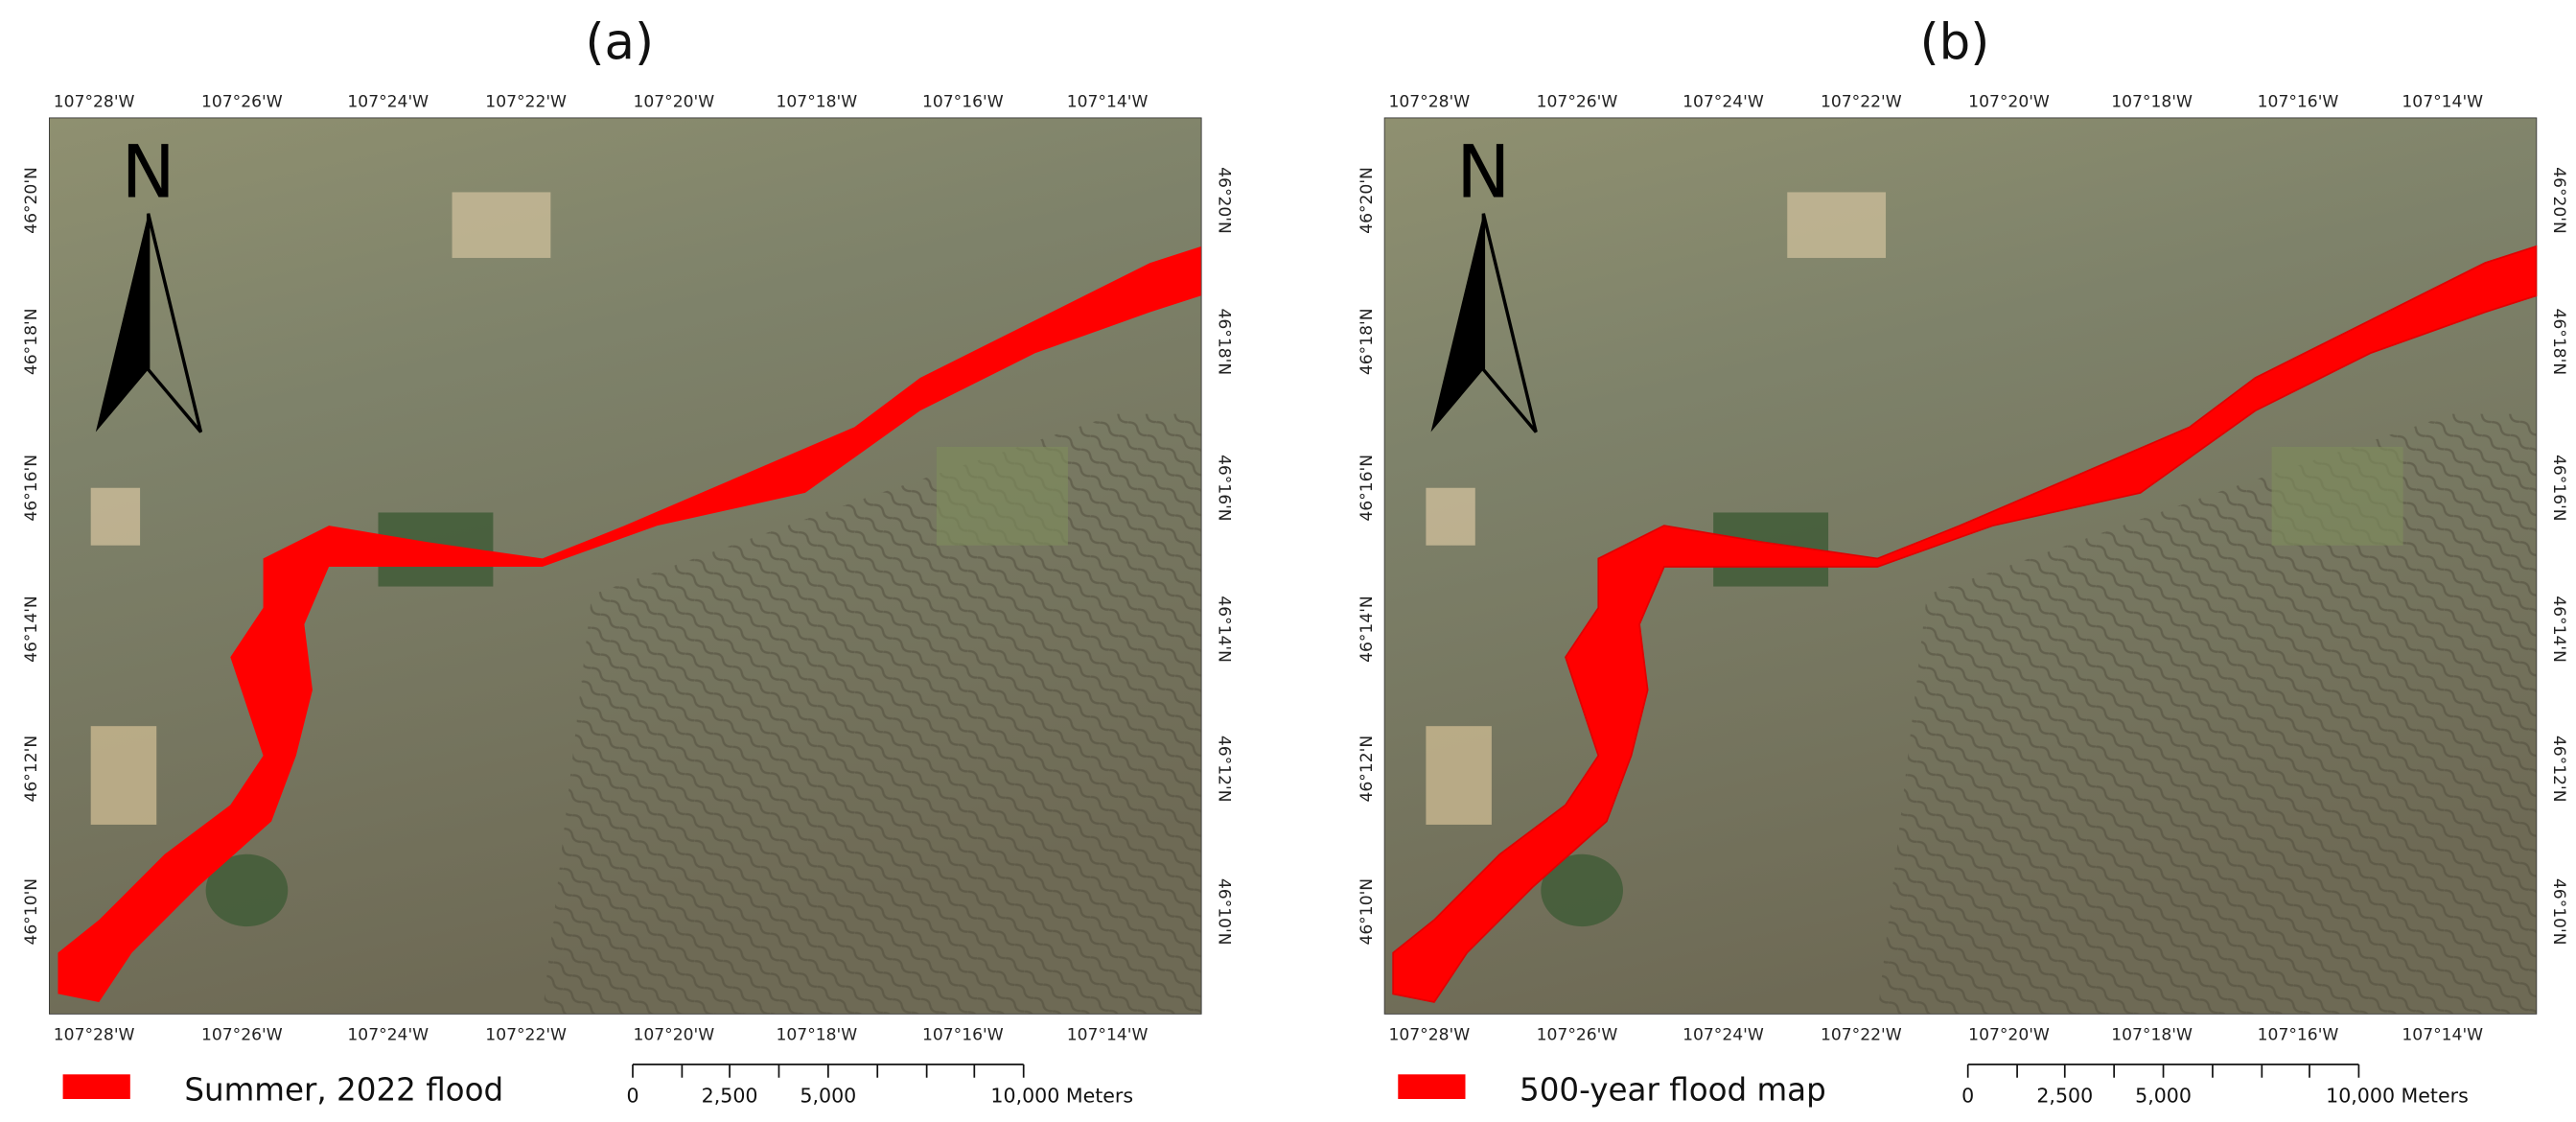 This screenshot has height=1122, width=2576. I want to click on panel-label: (b), so click(1955, 43).